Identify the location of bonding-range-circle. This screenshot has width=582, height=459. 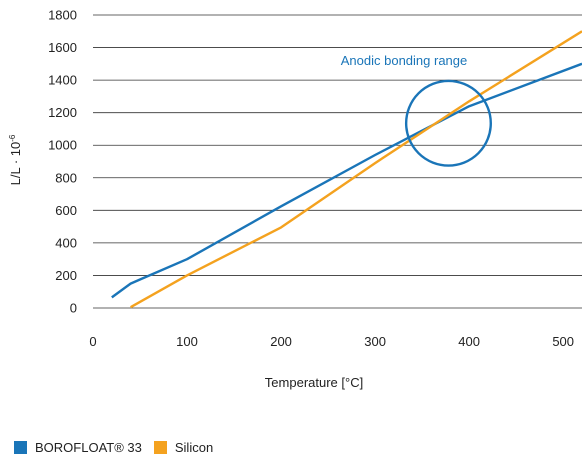
(448, 123).